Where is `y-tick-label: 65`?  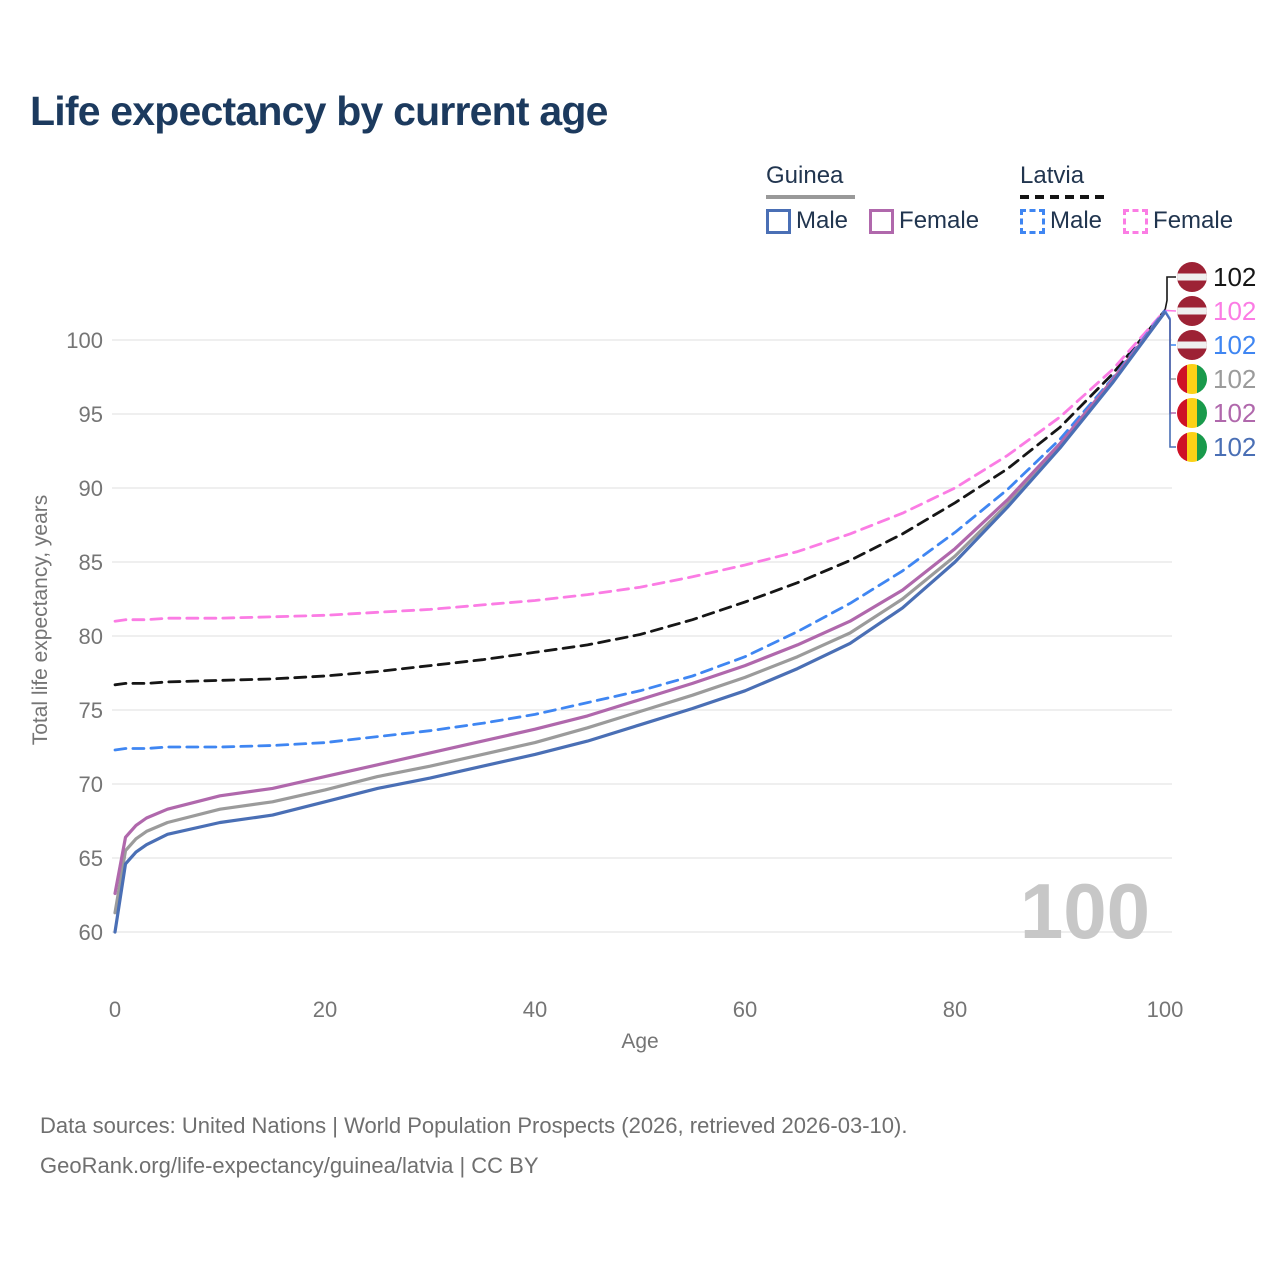
y-tick-label: 65 is located at coordinates (91, 858).